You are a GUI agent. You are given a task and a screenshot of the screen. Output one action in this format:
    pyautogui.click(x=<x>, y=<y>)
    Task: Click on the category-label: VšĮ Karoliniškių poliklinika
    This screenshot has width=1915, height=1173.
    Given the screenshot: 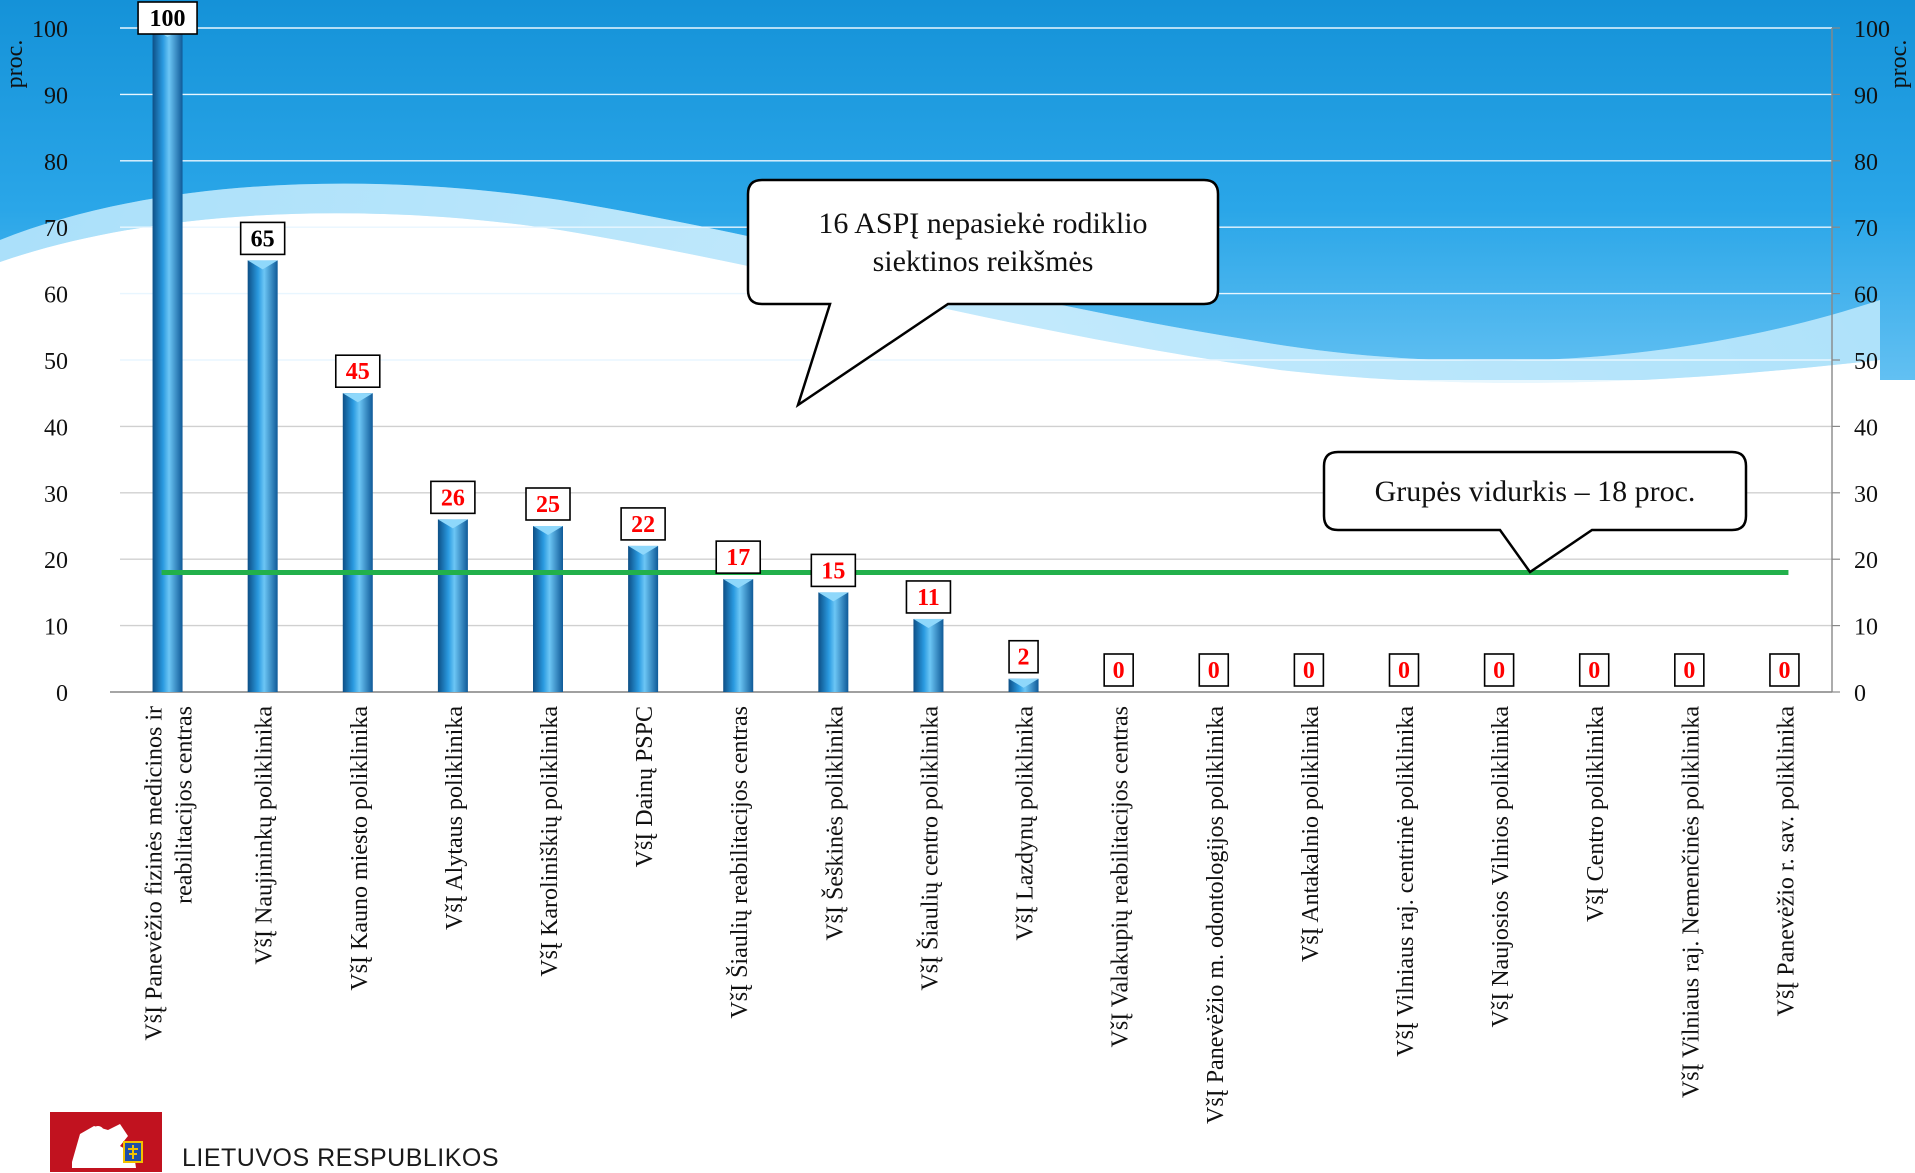 What is the action you would take?
    pyautogui.click(x=550, y=841)
    